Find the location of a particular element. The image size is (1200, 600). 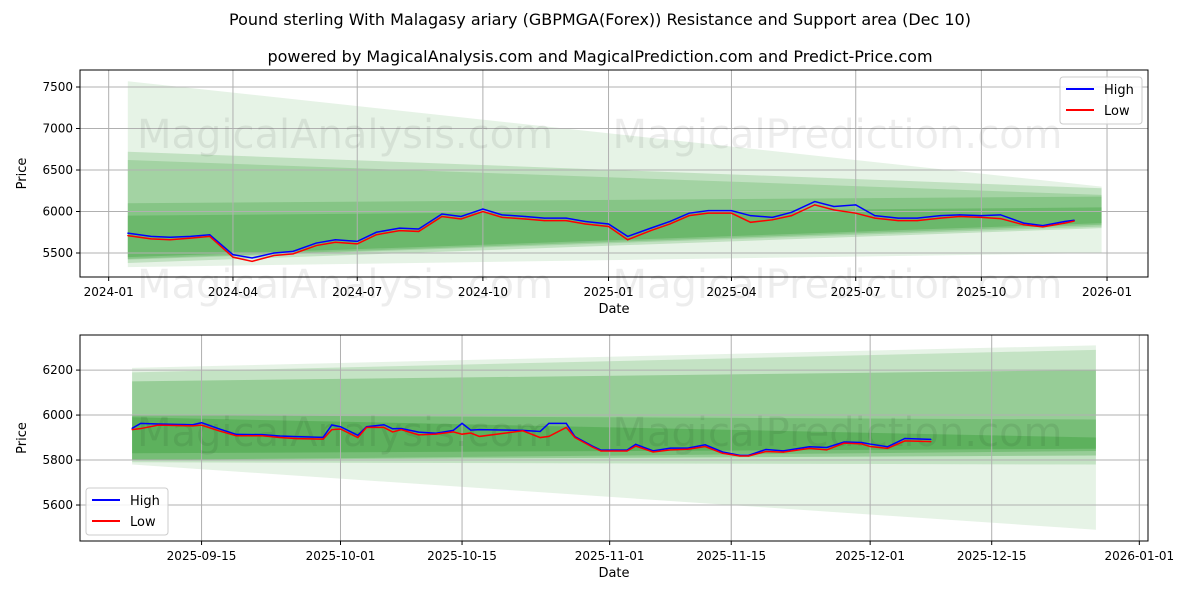

support-resistance-band is located at coordinates (614, 232).